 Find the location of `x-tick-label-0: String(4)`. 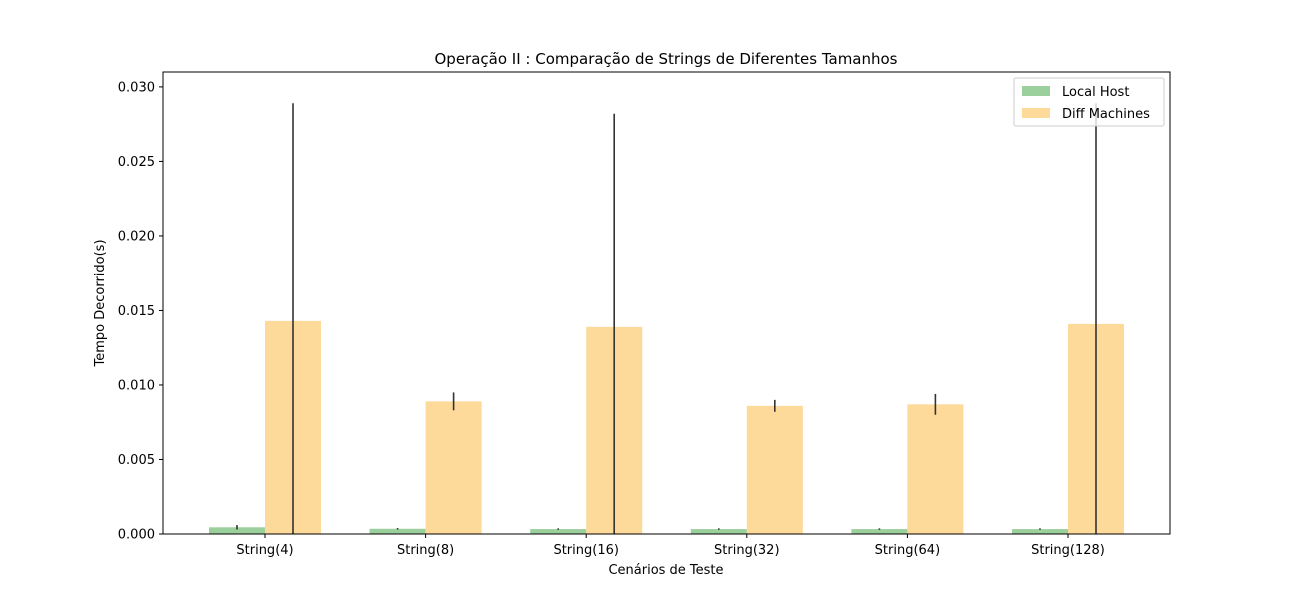

x-tick-label-0: String(4) is located at coordinates (264, 550).